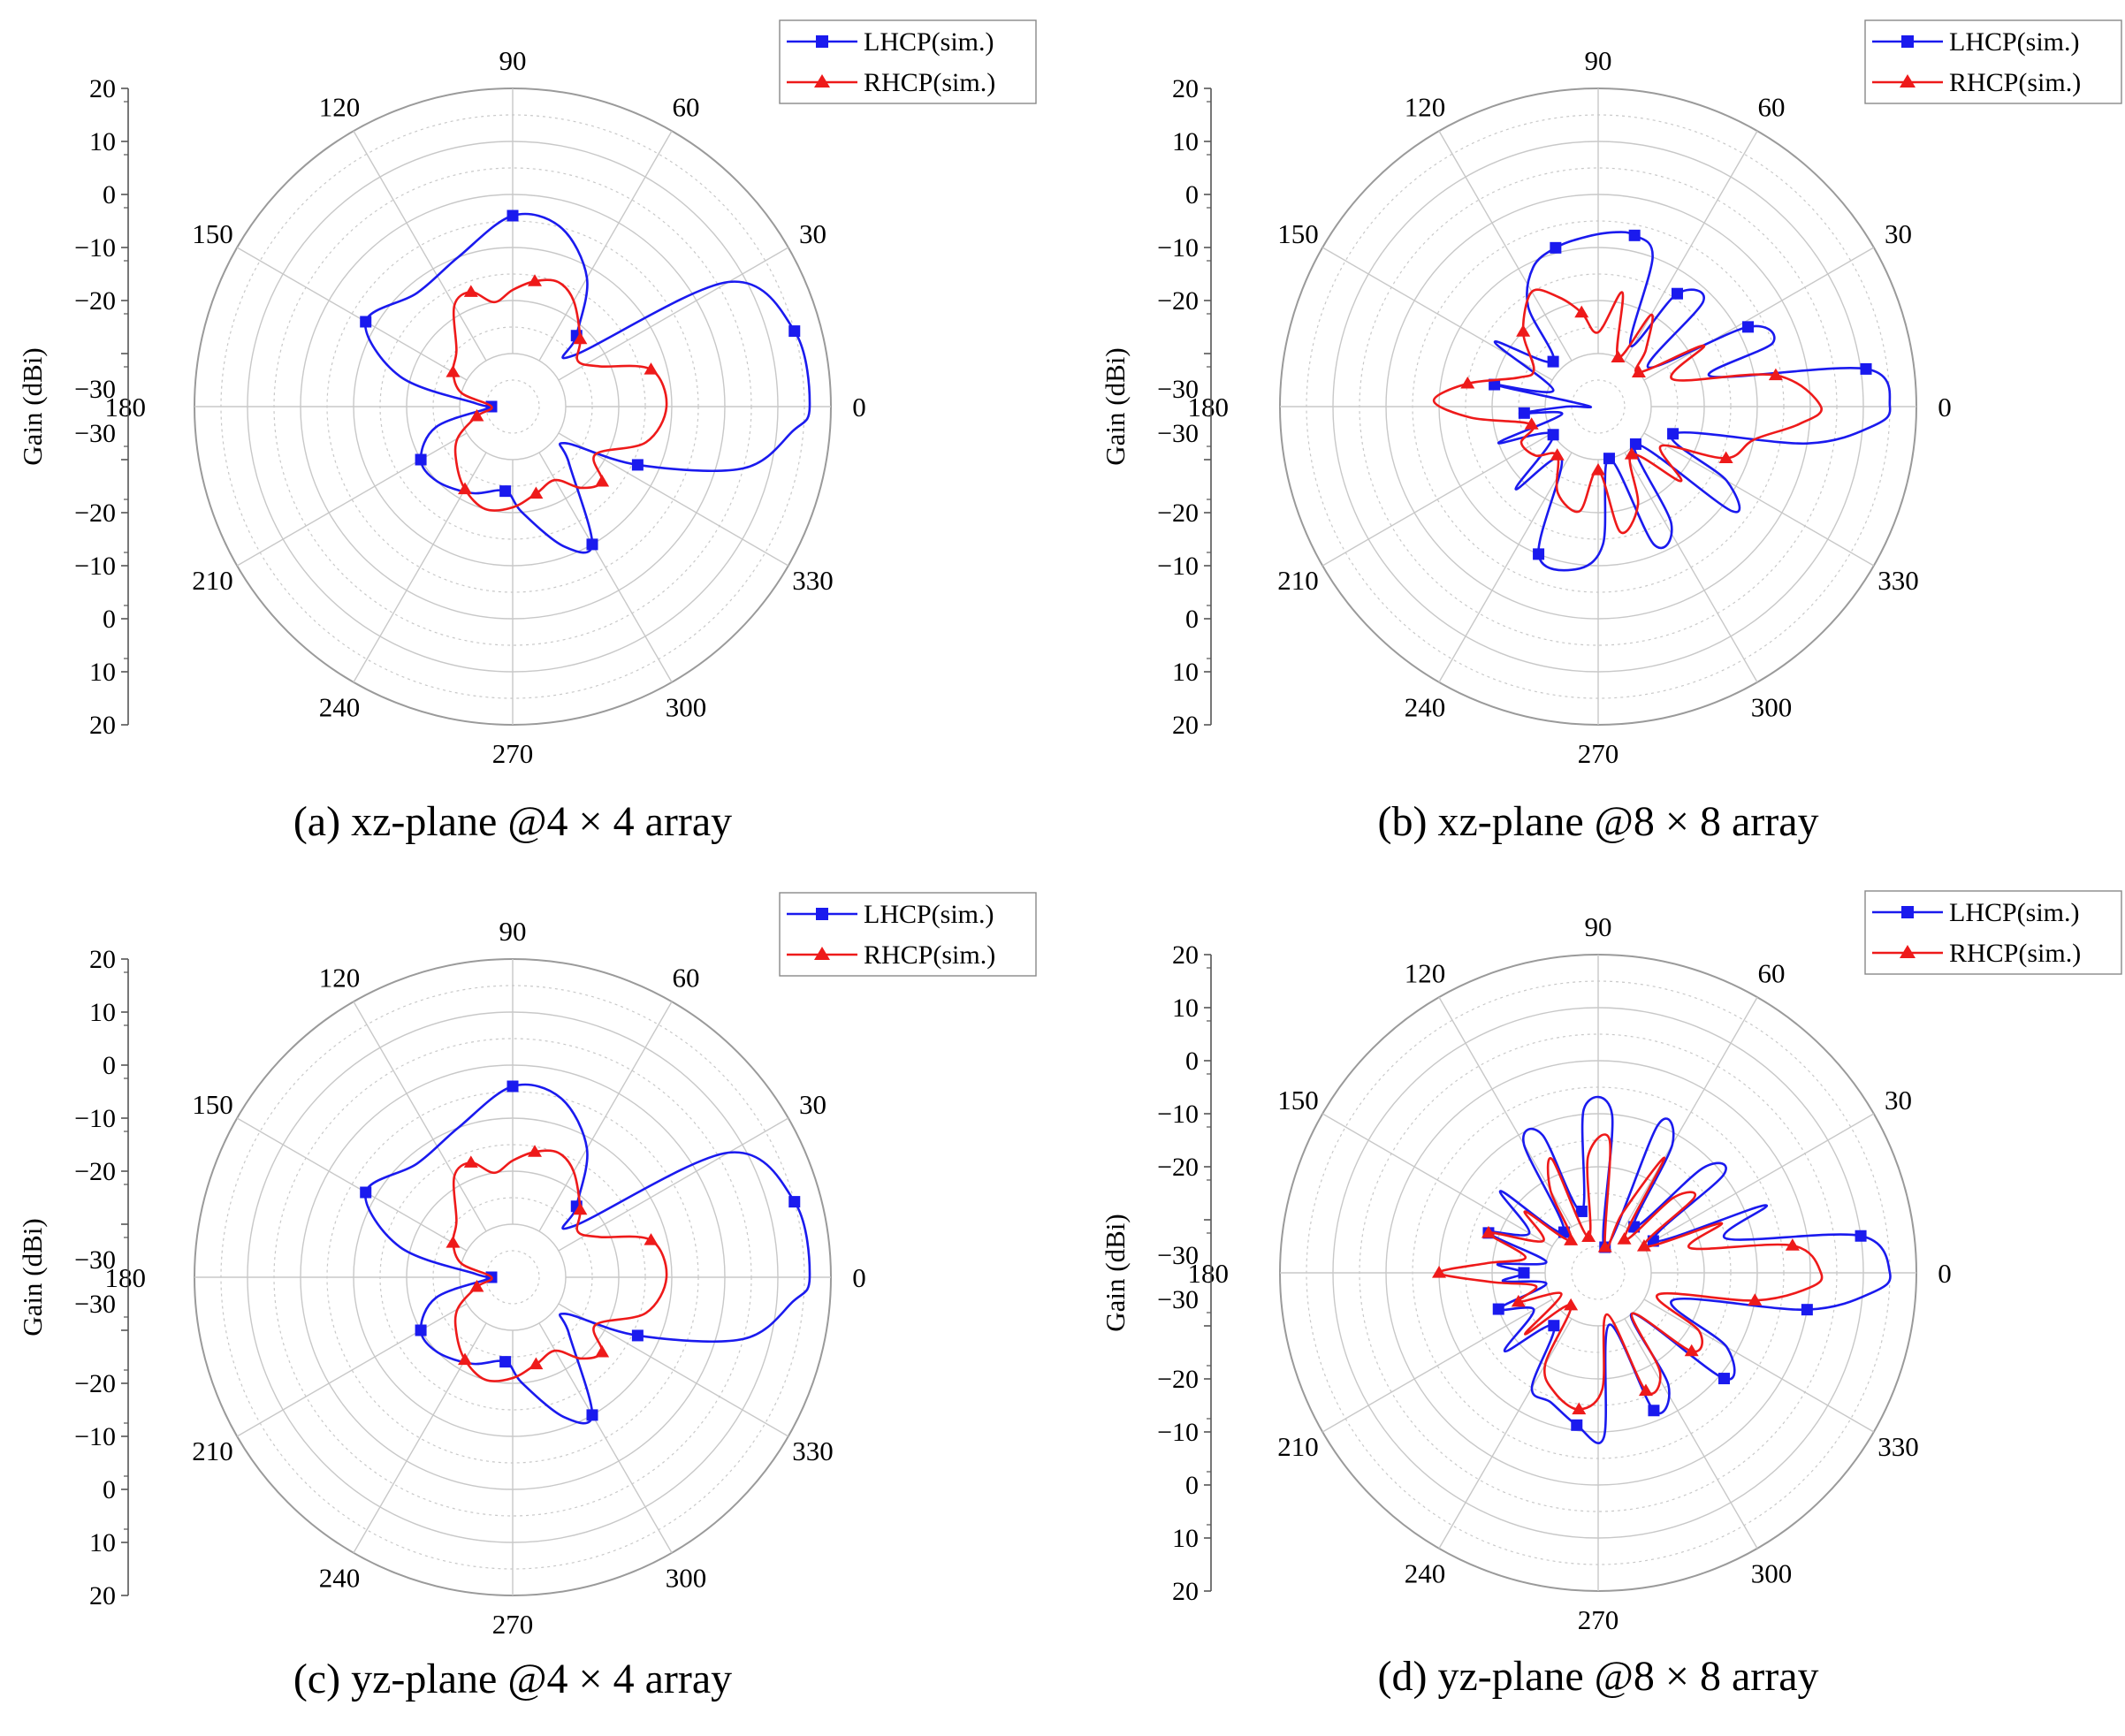 The height and width of the screenshot is (1736, 2125). Describe the element at coordinates (813, 581) in the screenshot. I see `angle-label: 330` at that location.